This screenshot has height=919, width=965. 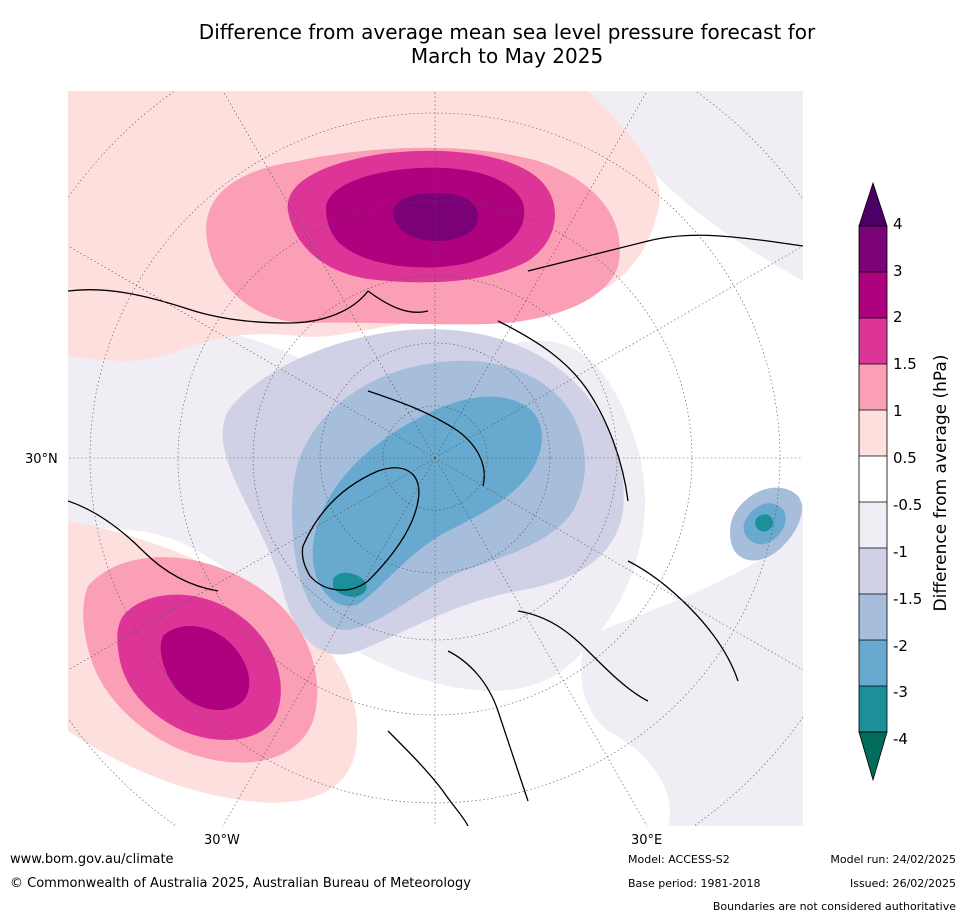 What do you see at coordinates (695, 186) in the screenshot?
I see `anomaly-light-negative-northeast` at bounding box center [695, 186].